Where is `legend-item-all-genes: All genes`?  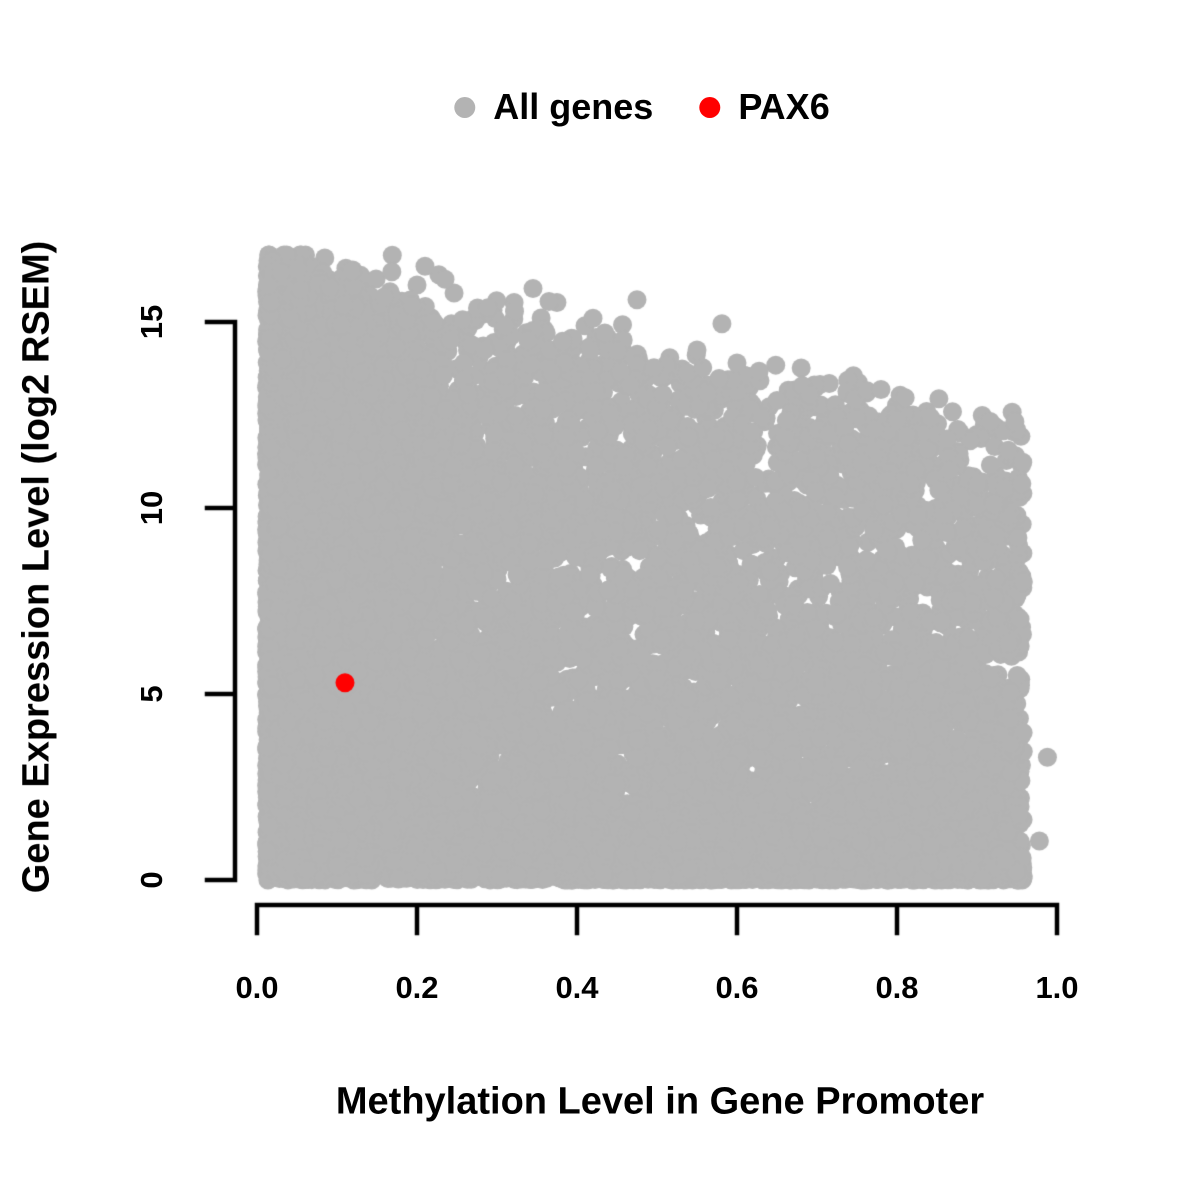 legend-item-all-genes: All genes is located at coordinates (553, 107).